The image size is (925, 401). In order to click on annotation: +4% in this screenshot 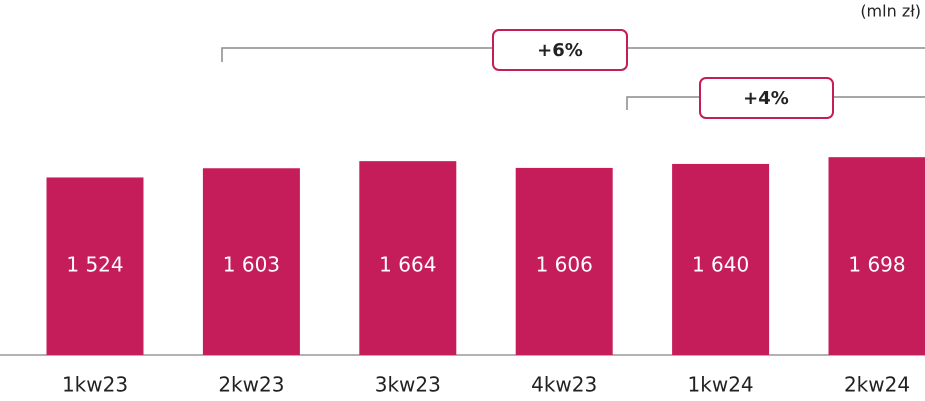, I will do `click(766, 98)`.